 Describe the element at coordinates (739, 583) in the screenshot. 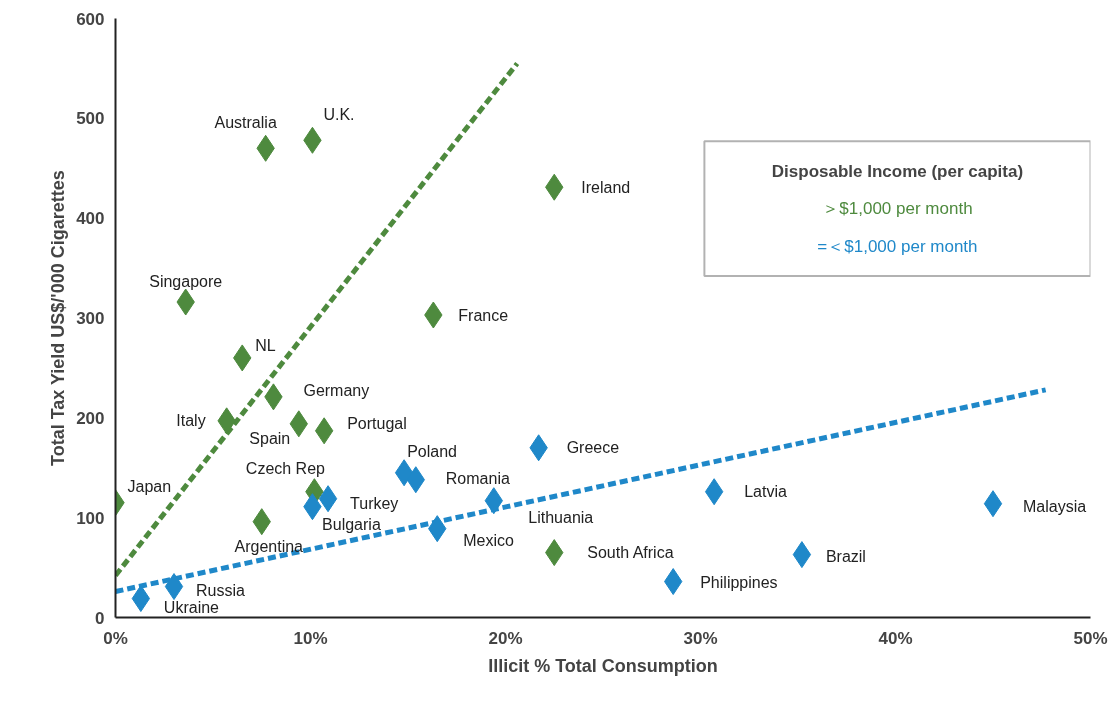

I see `annotation: Philippines` at that location.